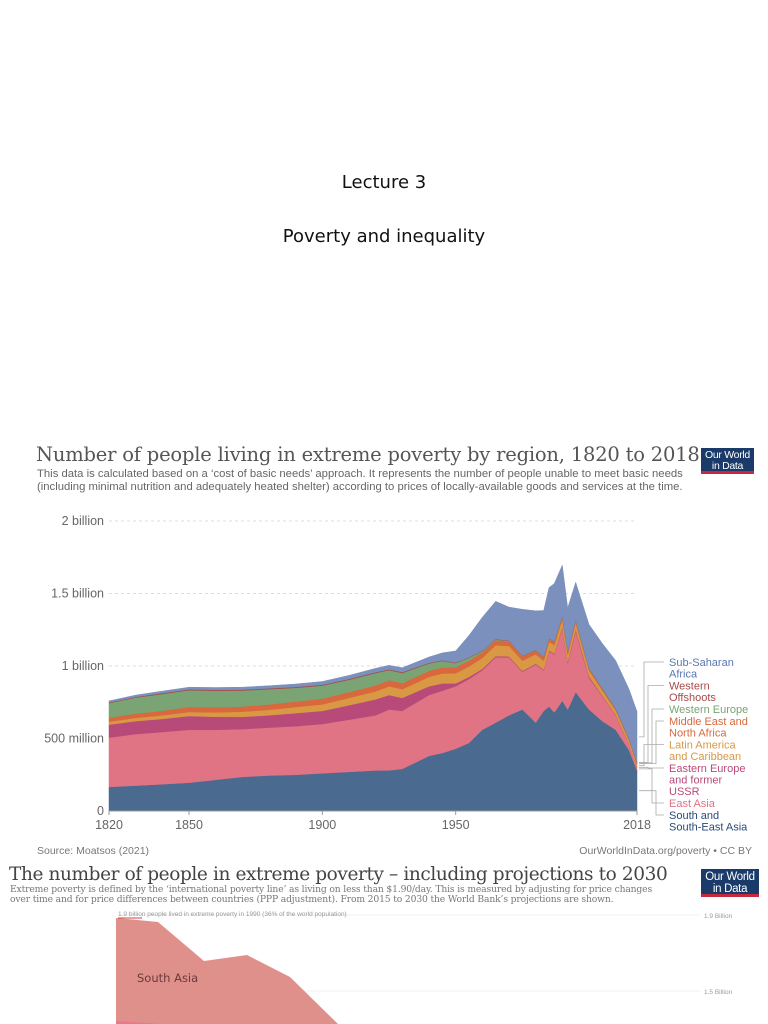  I want to click on y-tick-label: 1.5 billion, so click(77, 594).